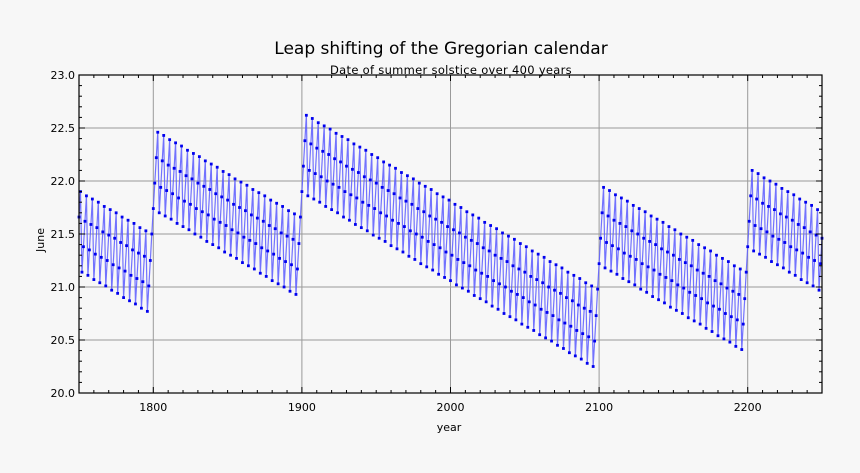  Describe the element at coordinates (63, 75) in the screenshot. I see `y-tick-label: 23.0` at that location.